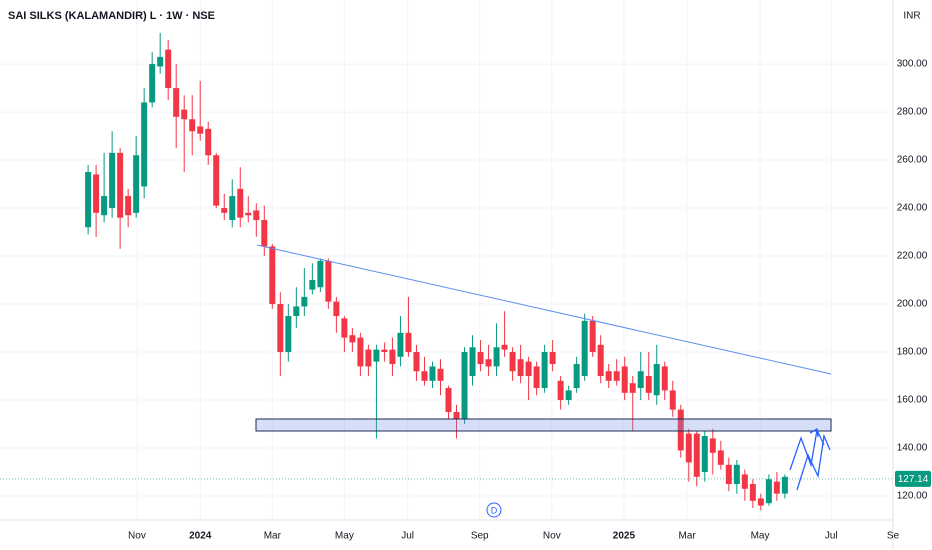  I want to click on trendline, so click(544, 309).